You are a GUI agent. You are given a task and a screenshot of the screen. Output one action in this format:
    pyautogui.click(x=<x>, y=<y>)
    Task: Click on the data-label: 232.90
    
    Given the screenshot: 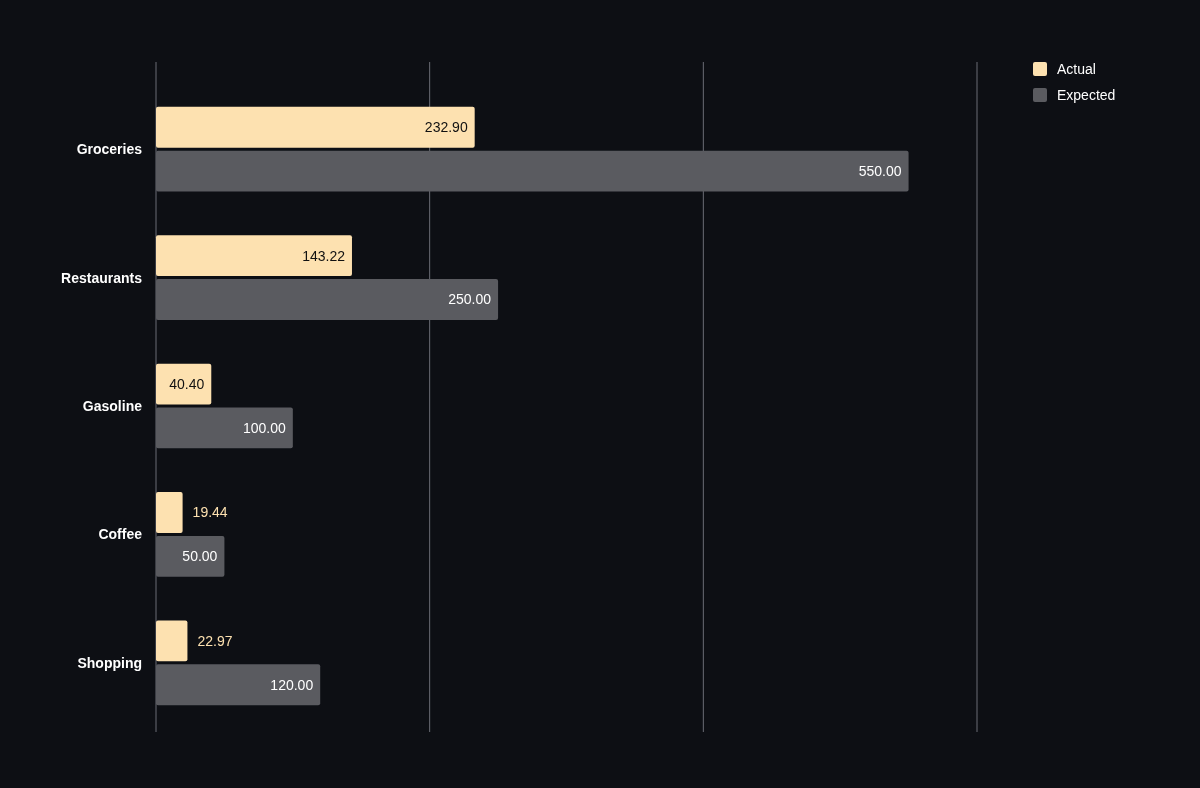 What is the action you would take?
    pyautogui.click(x=446, y=127)
    